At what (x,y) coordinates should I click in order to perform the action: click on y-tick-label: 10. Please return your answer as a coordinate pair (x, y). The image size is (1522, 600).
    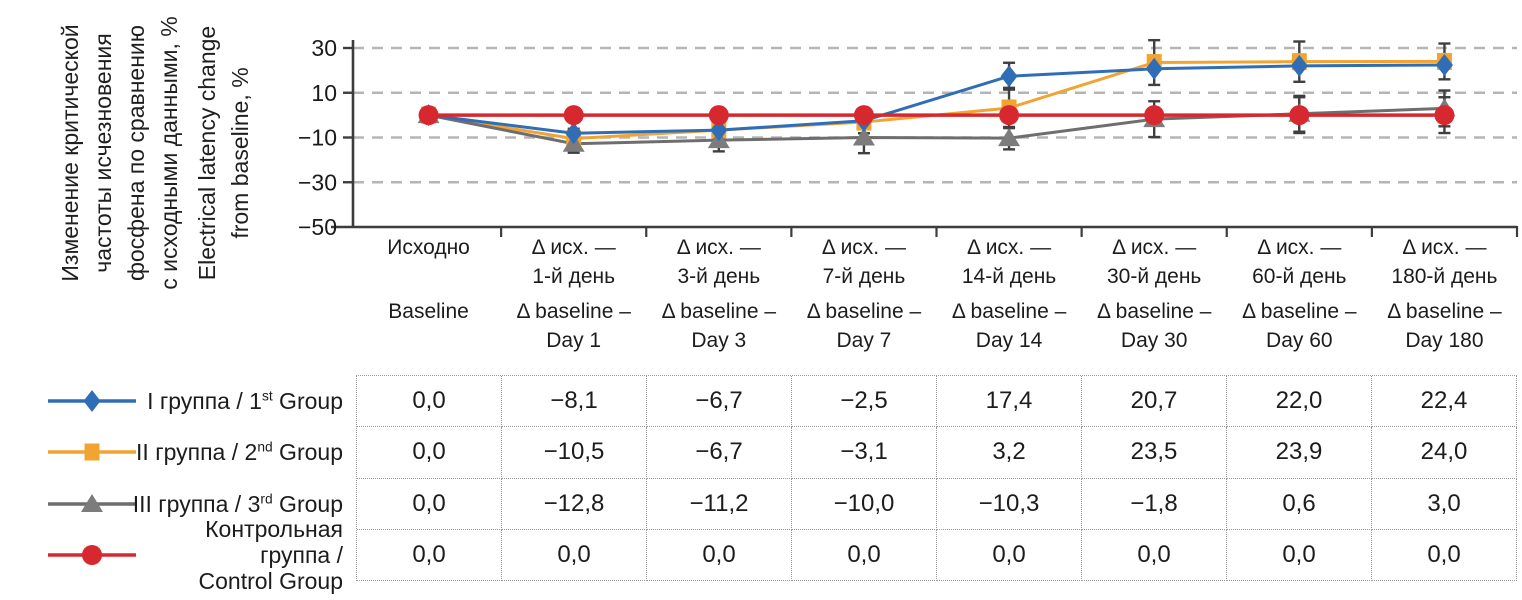
    Looking at the image, I should click on (324, 93).